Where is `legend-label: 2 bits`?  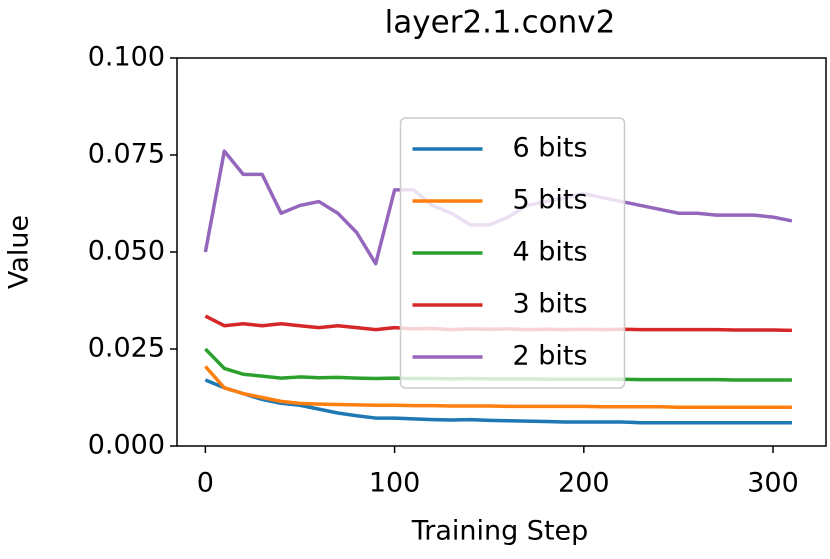 legend-label: 2 bits is located at coordinates (550, 356).